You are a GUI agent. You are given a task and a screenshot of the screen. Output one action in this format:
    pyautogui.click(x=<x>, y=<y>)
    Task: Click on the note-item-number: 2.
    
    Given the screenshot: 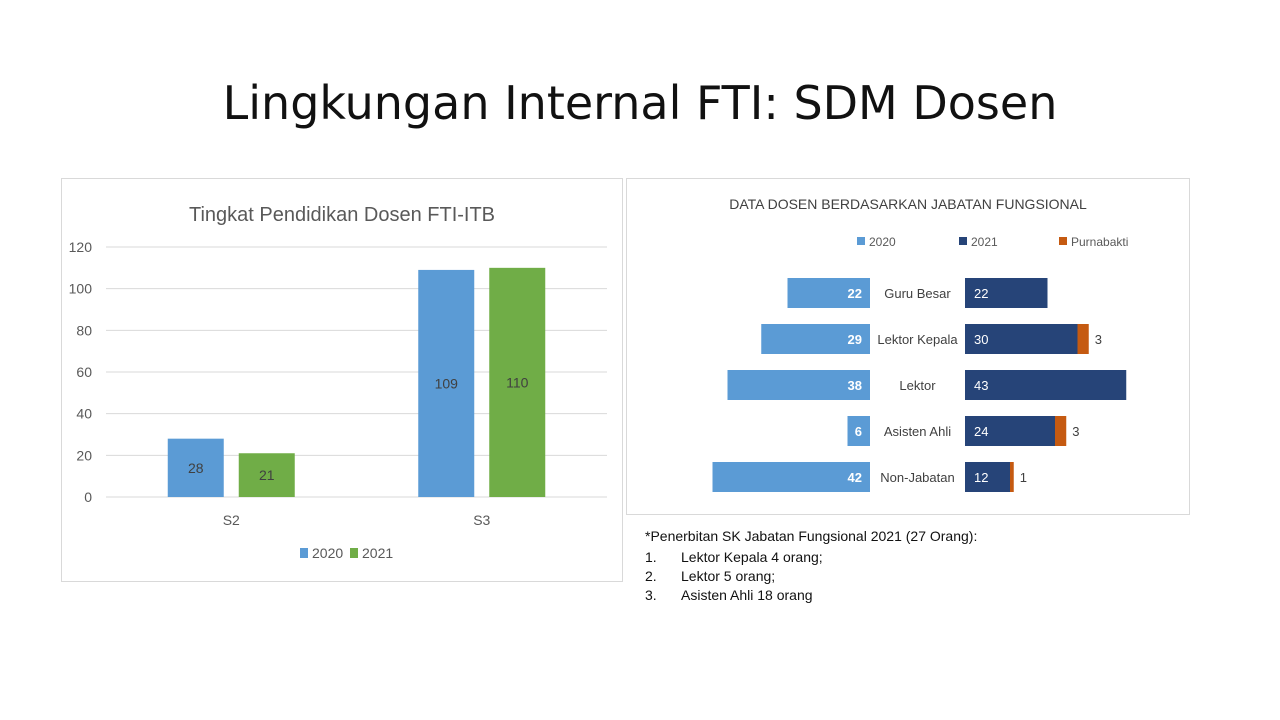 What is the action you would take?
    pyautogui.click(x=651, y=576)
    